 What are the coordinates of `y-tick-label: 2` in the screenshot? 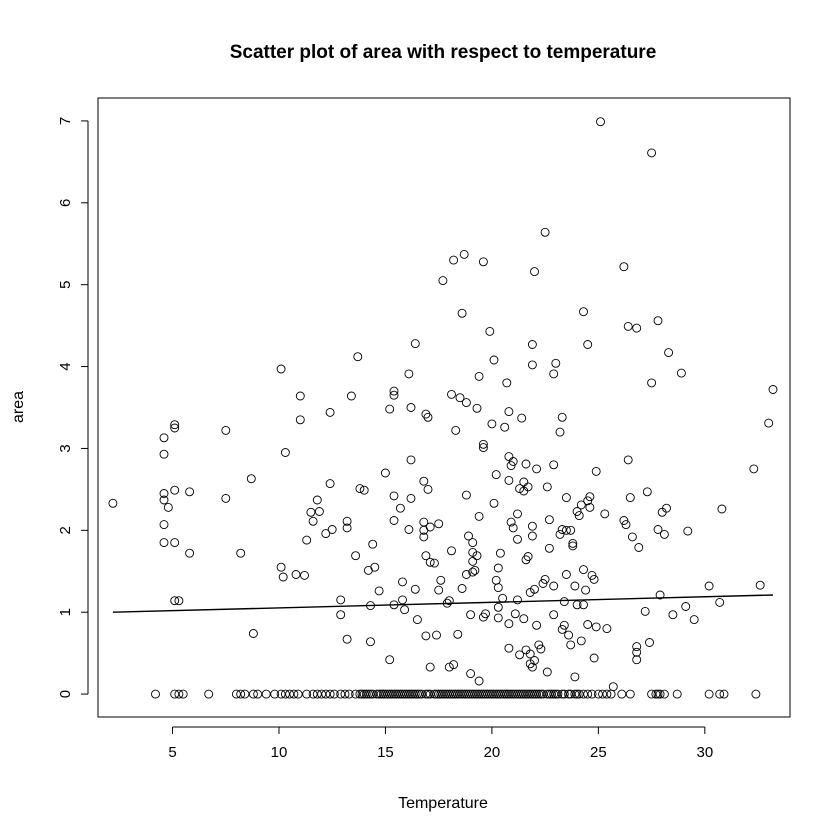 It's located at (65, 530).